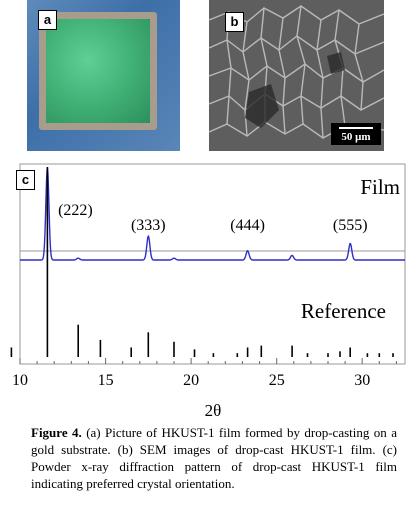 This screenshot has height=529, width=412. I want to click on peak-label: (333), so click(148, 225).